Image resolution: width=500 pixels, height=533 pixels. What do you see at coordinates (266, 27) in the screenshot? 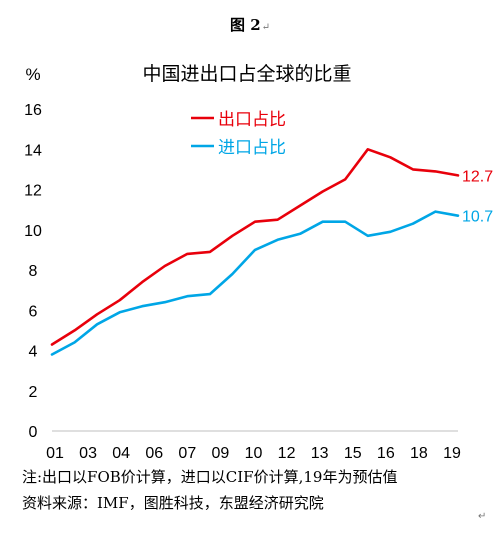
I see `paragraph-mark: ↵` at bounding box center [266, 27].